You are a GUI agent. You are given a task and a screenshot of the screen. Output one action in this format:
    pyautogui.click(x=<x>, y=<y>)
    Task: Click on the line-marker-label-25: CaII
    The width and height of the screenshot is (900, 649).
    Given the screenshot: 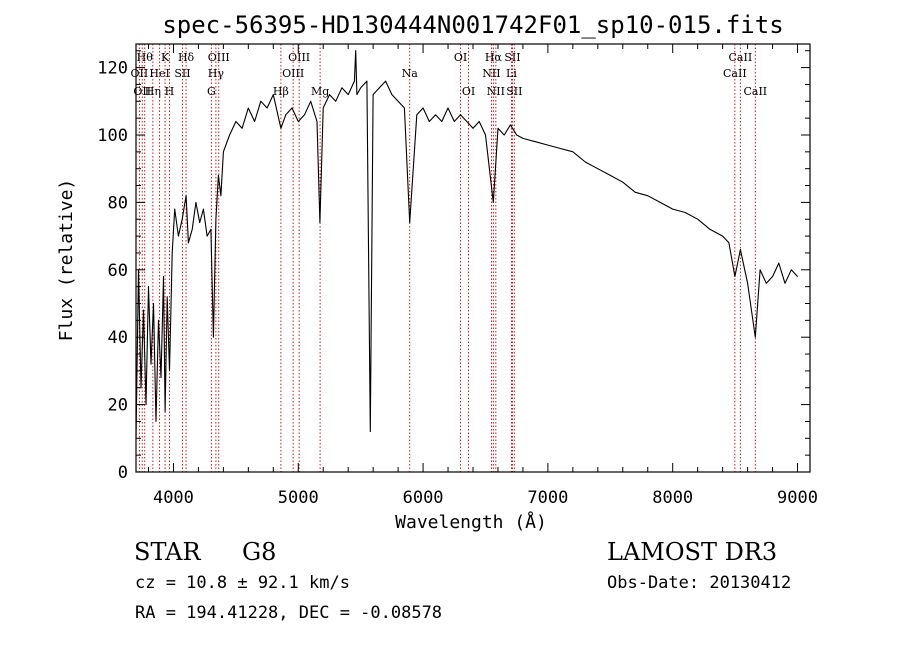 What is the action you would take?
    pyautogui.click(x=735, y=73)
    